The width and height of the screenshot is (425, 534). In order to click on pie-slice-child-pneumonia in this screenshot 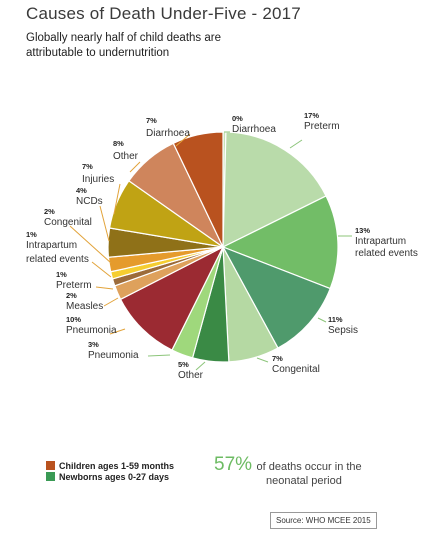, I will do `click(172, 298)`.